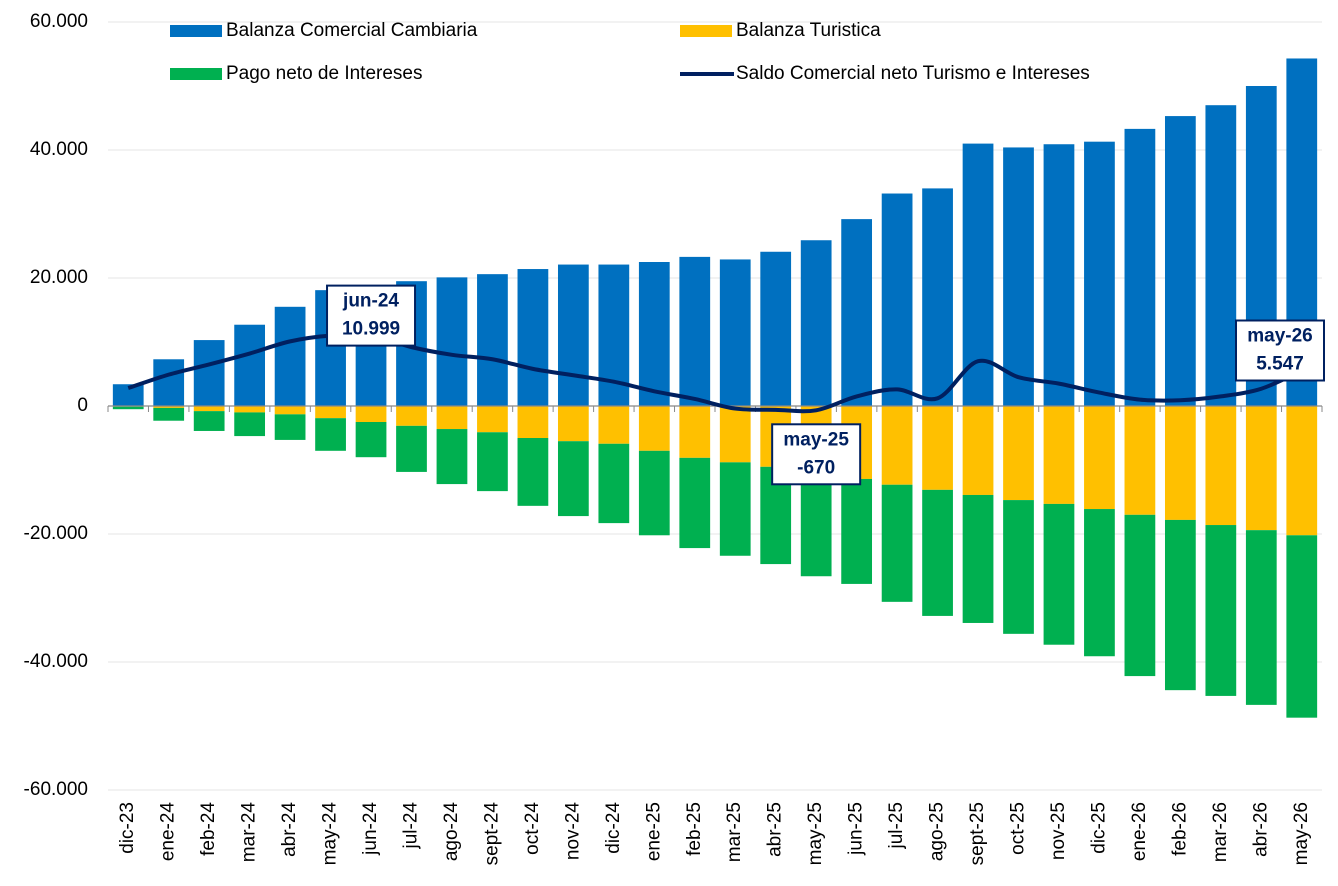  I want to click on x-tick-label: jun-25, so click(856, 829).